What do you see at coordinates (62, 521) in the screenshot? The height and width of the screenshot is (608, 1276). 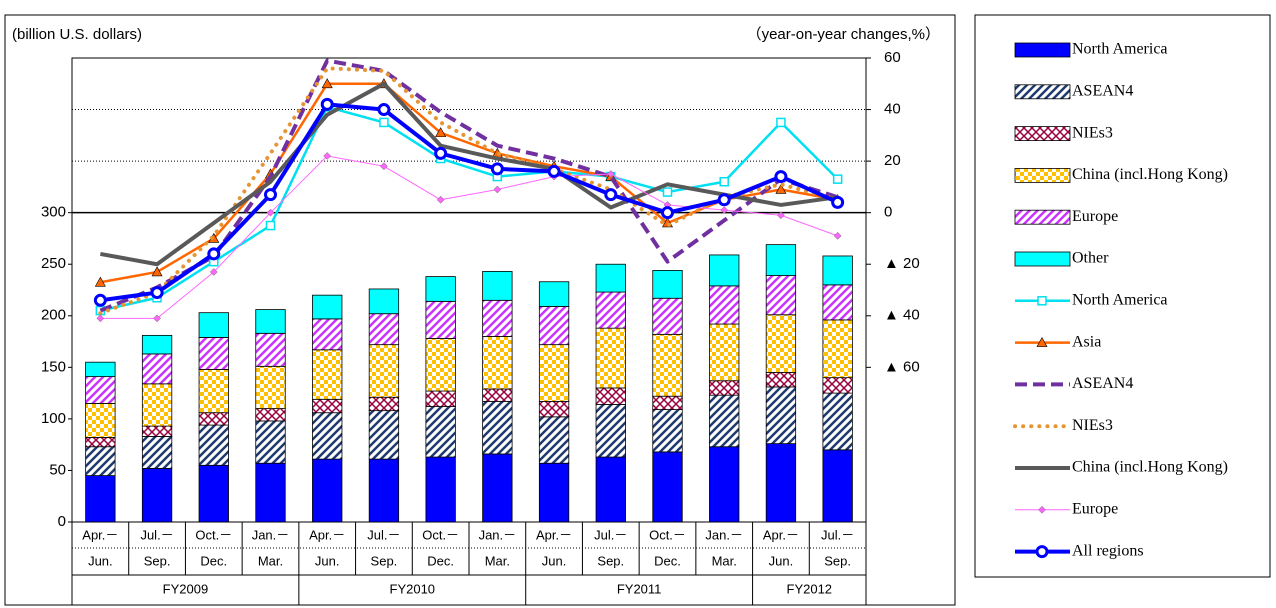 I see `y-tick-label: 0` at bounding box center [62, 521].